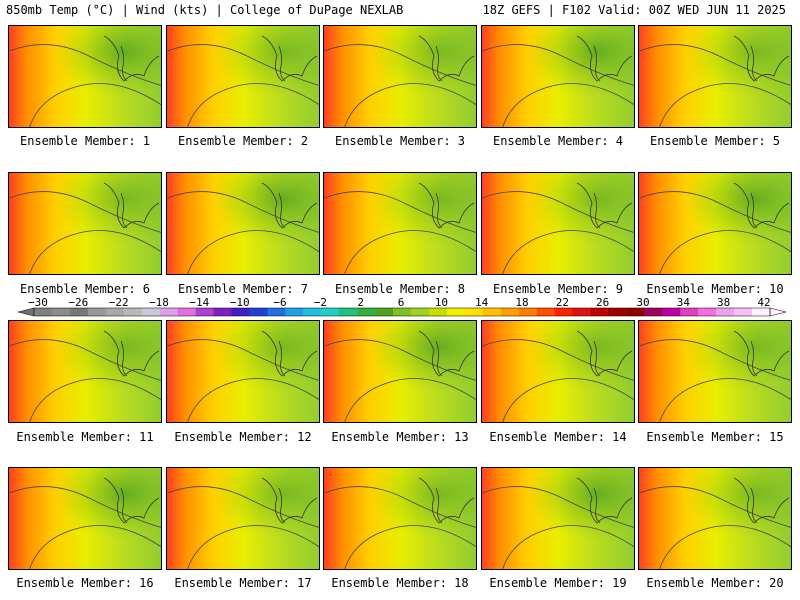 The image size is (800, 600). I want to click on ensemble-member-label: Ensemble Member: 10, so click(715, 289).